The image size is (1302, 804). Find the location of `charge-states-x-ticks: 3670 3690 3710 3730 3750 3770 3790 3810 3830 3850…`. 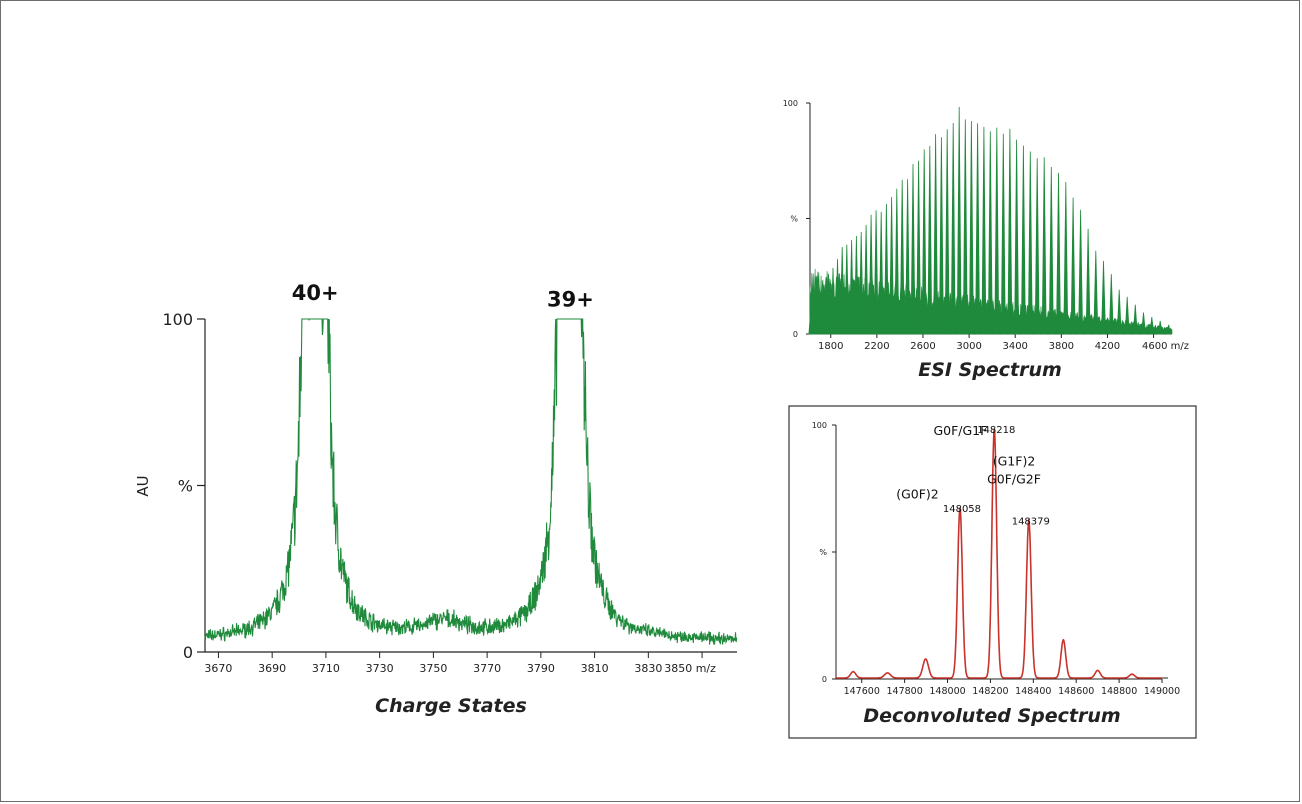

charge-states-x-ticks: 3670 3690 3710 3730 3750 3770 3790 3810 3830 3850… is located at coordinates (460, 663).